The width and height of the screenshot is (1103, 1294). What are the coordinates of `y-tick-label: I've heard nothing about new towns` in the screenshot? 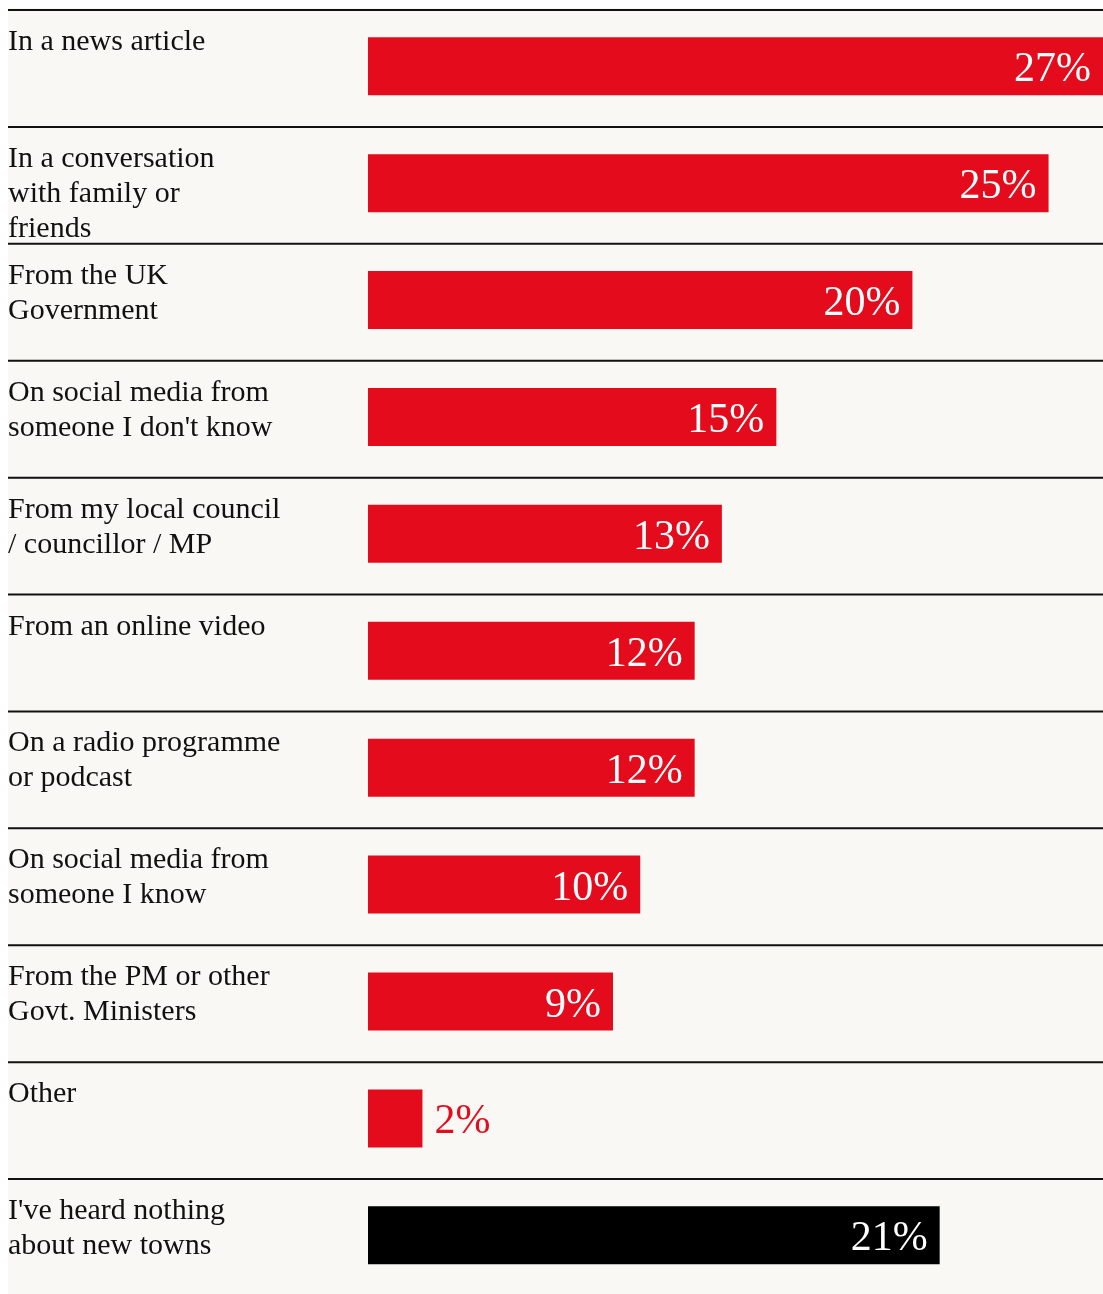 It's located at (117, 1226).